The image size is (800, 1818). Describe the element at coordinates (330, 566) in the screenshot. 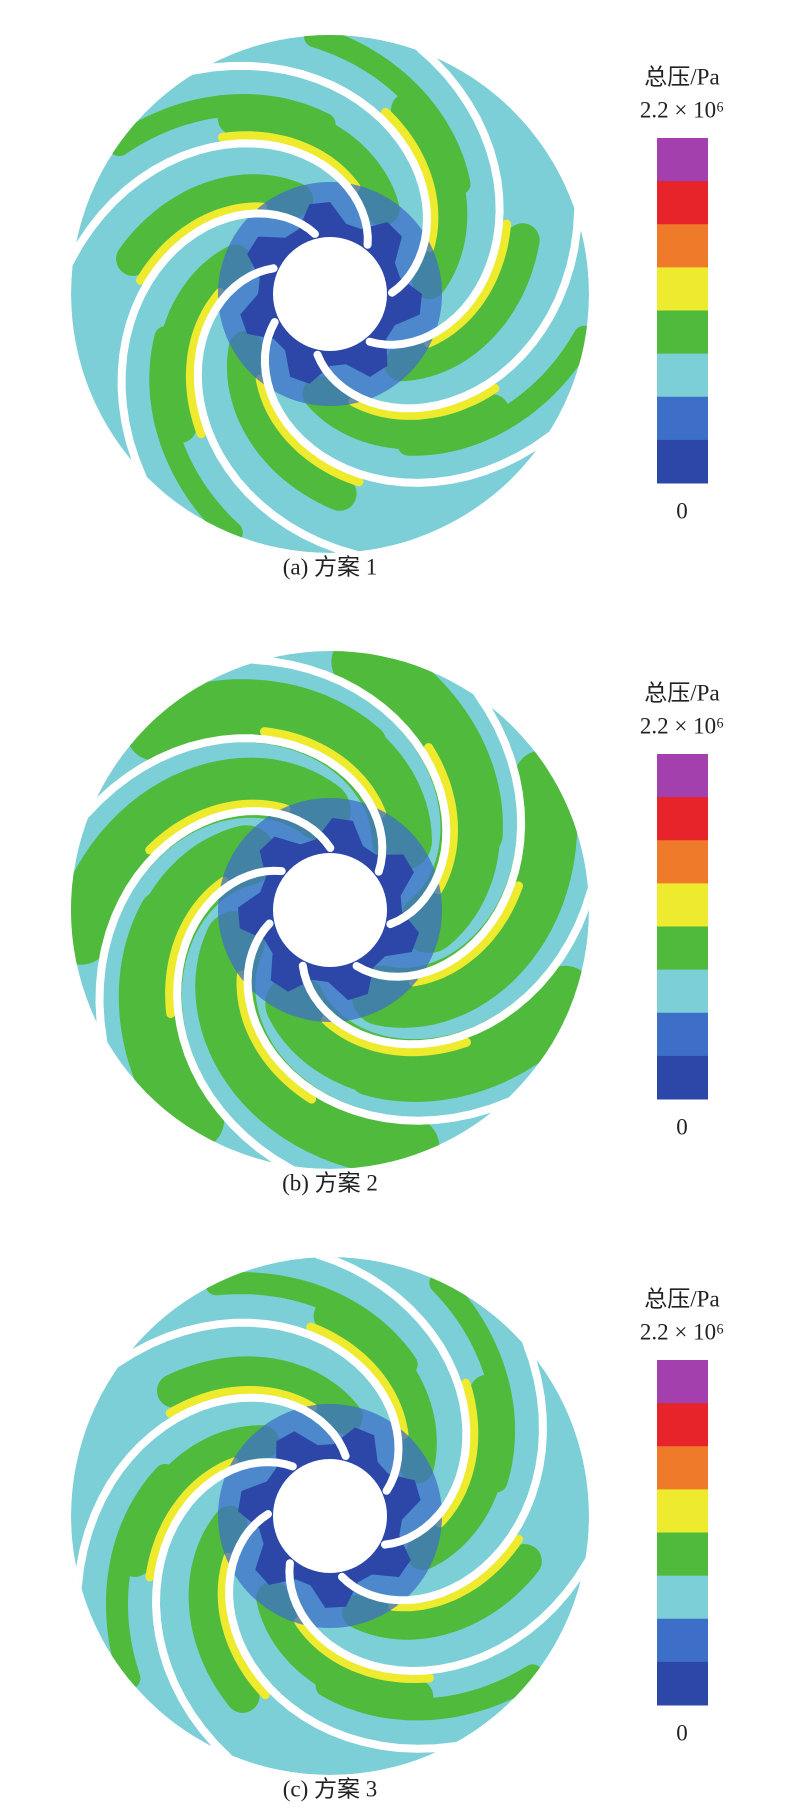

I see `caption: (a) 方案 1` at that location.